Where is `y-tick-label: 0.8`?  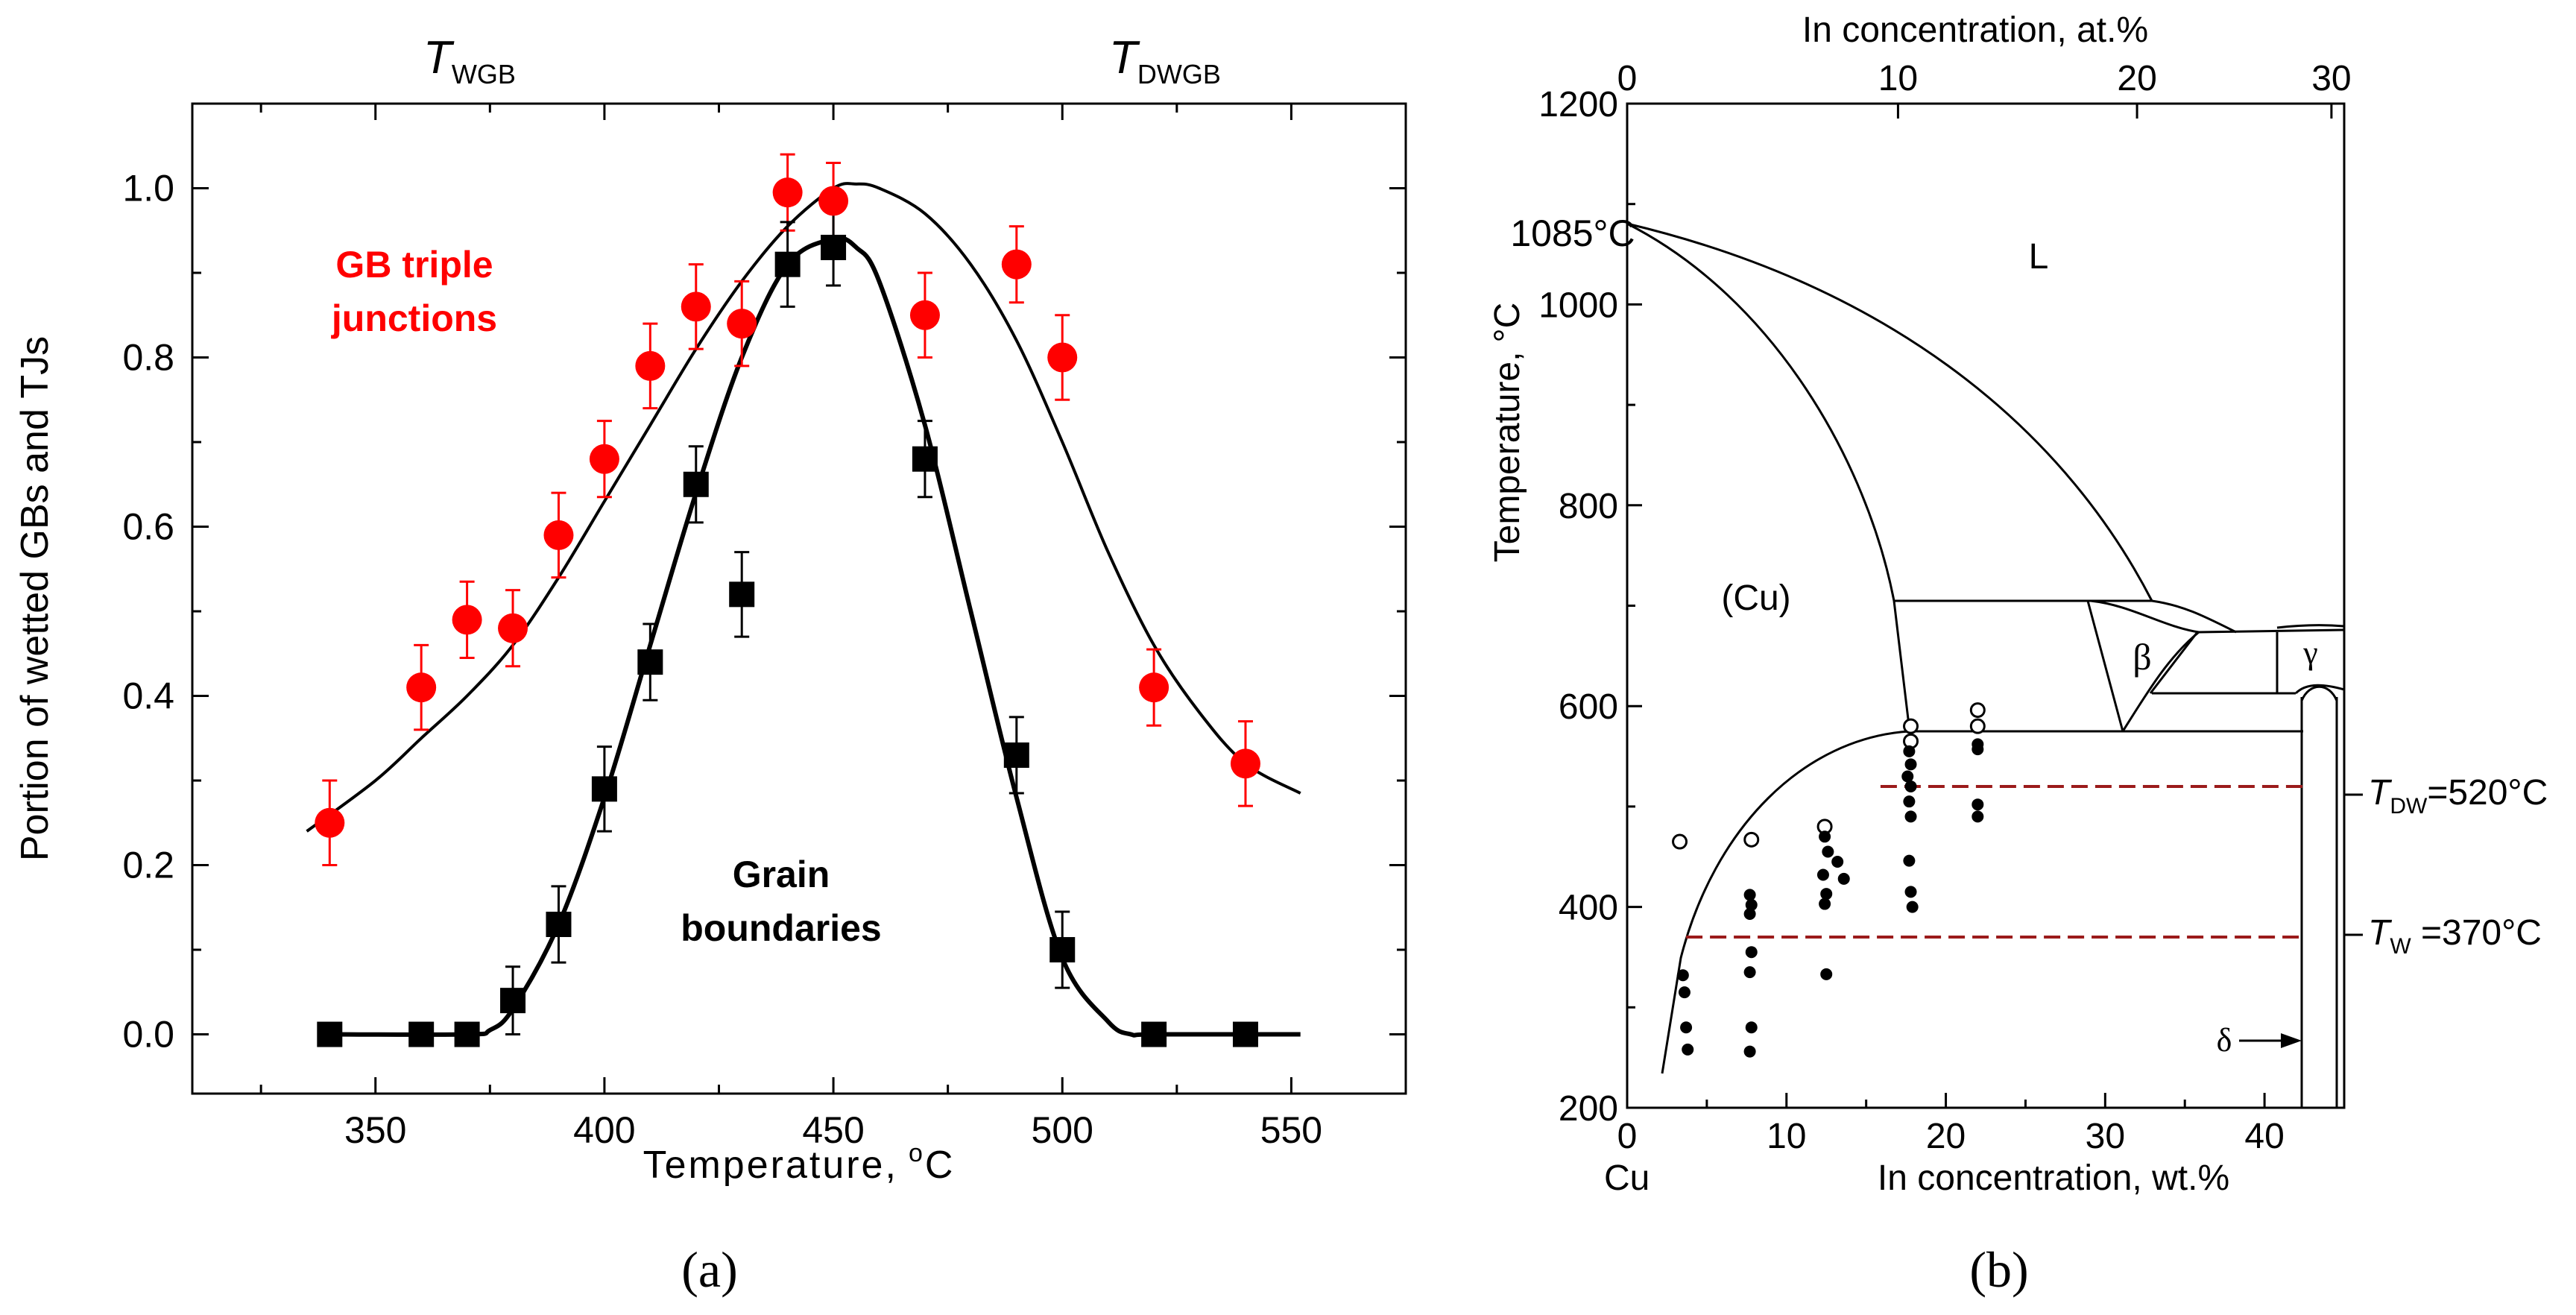
y-tick-label: 0.8 is located at coordinates (148, 358).